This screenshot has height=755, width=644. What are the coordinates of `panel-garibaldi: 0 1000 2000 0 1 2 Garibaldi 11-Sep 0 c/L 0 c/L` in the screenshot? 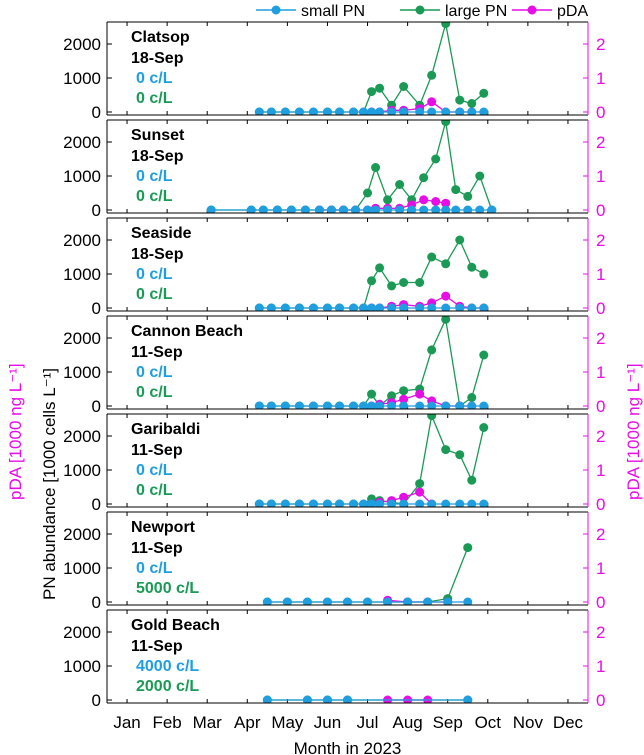 It's located at (334, 463).